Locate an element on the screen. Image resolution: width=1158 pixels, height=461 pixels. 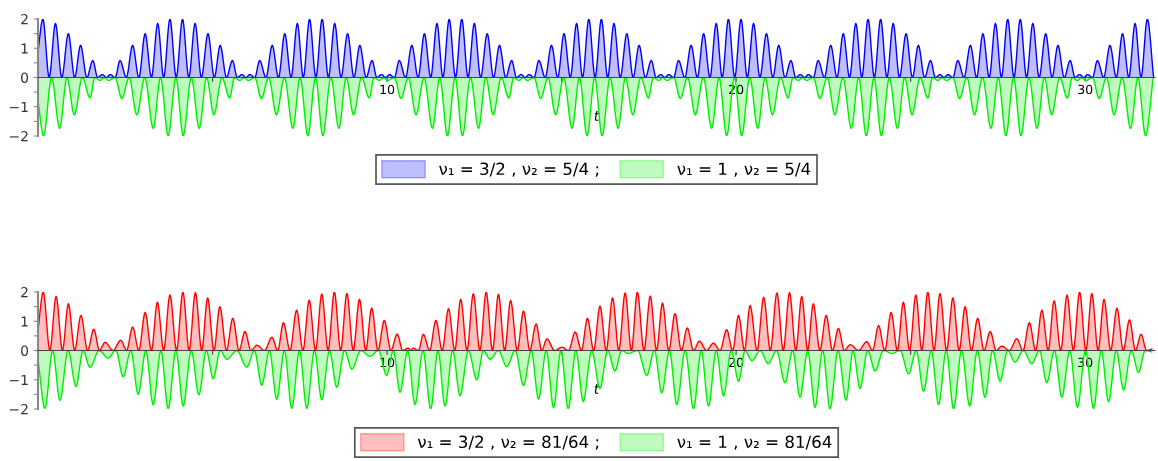
legend-label: ν₁ = 3/2 , ν₂ = 81/64 ; is located at coordinates (508, 442).